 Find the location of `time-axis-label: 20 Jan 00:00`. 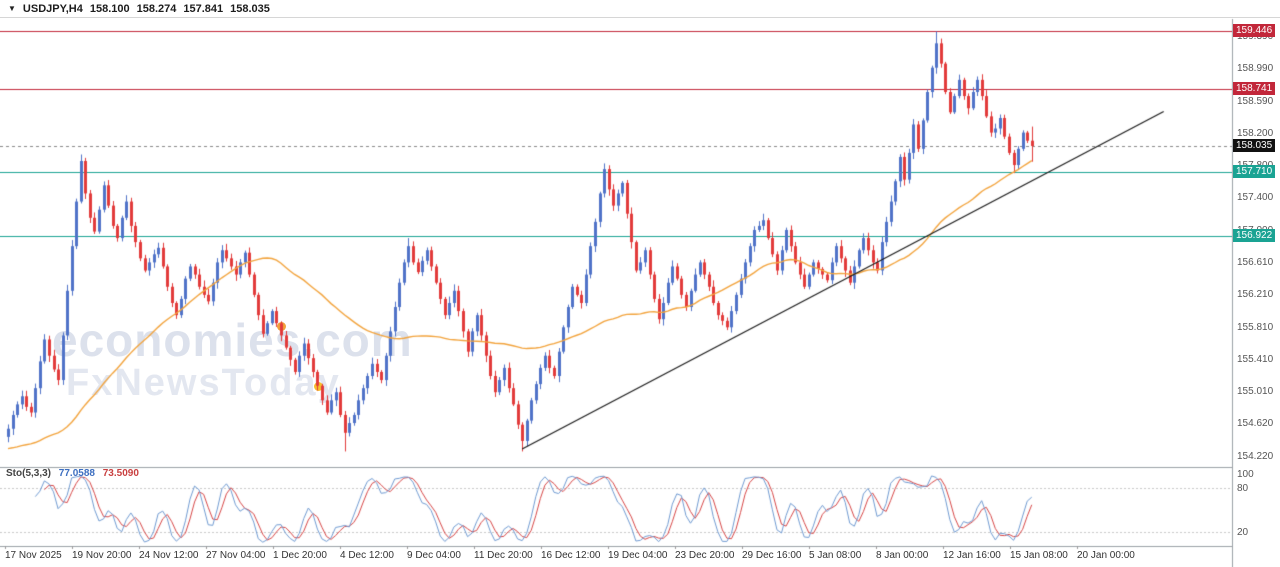

time-axis-label: 20 Jan 00:00 is located at coordinates (1106, 555).